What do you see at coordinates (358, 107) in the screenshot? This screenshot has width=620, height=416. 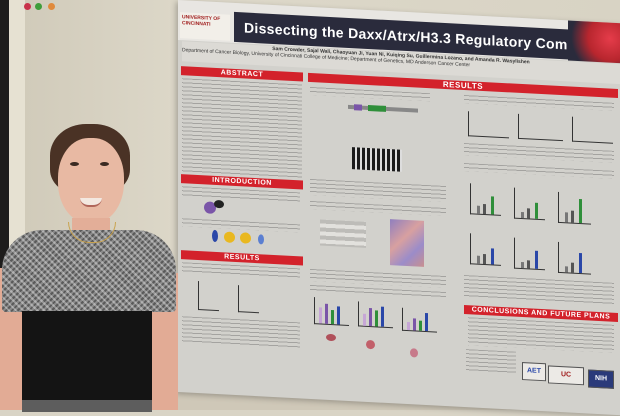 I see `gene-domain-purple` at bounding box center [358, 107].